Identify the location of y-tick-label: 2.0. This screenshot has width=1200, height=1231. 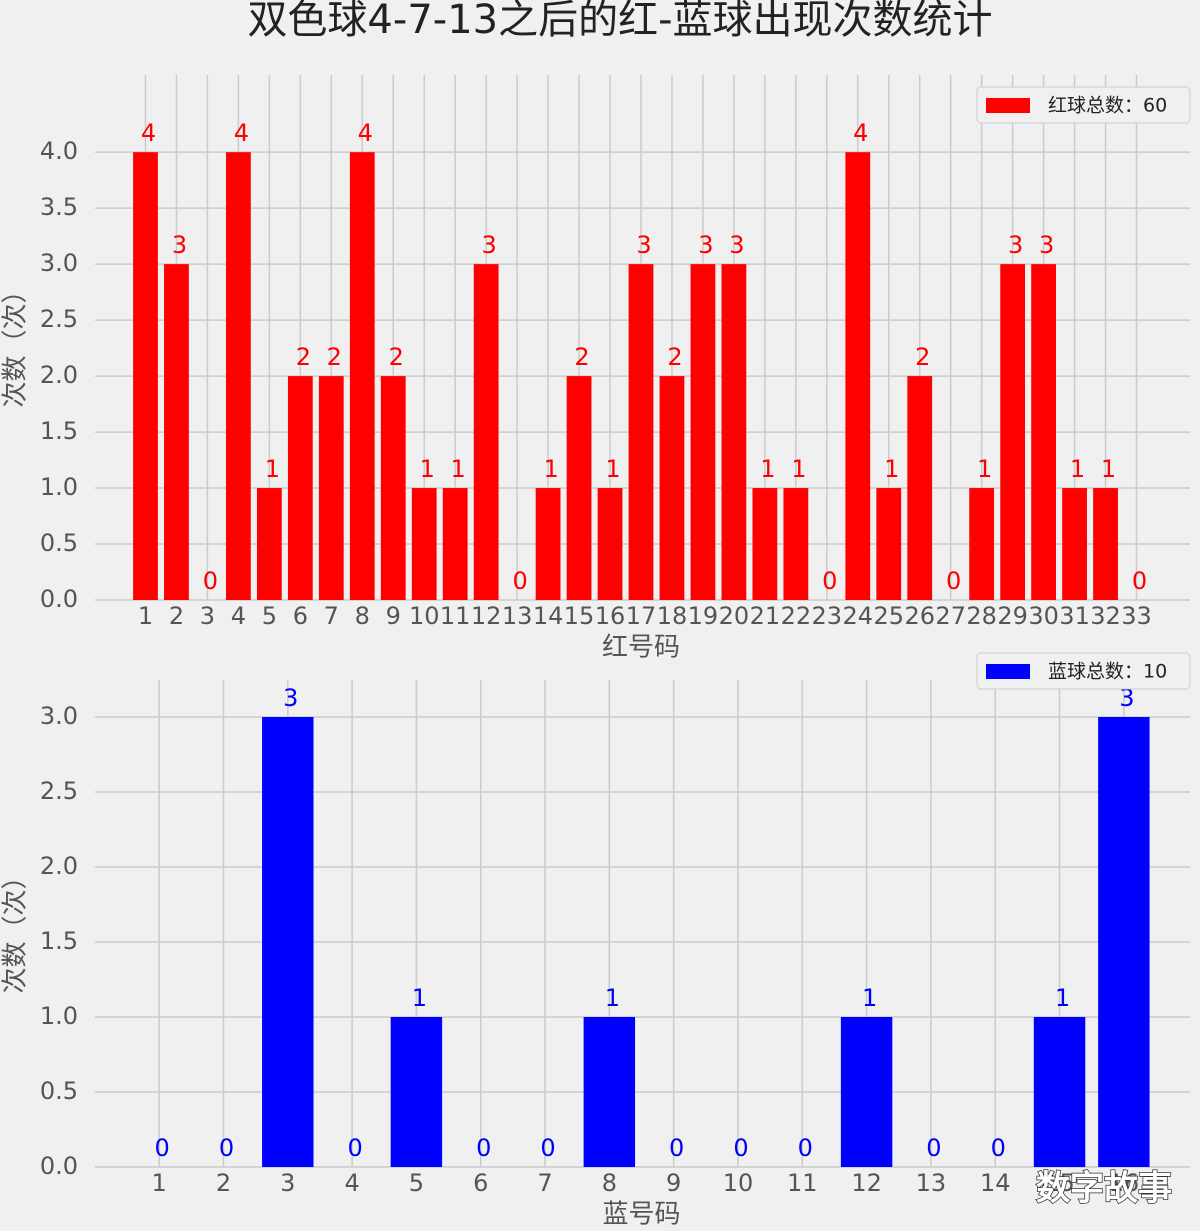
(59, 375).